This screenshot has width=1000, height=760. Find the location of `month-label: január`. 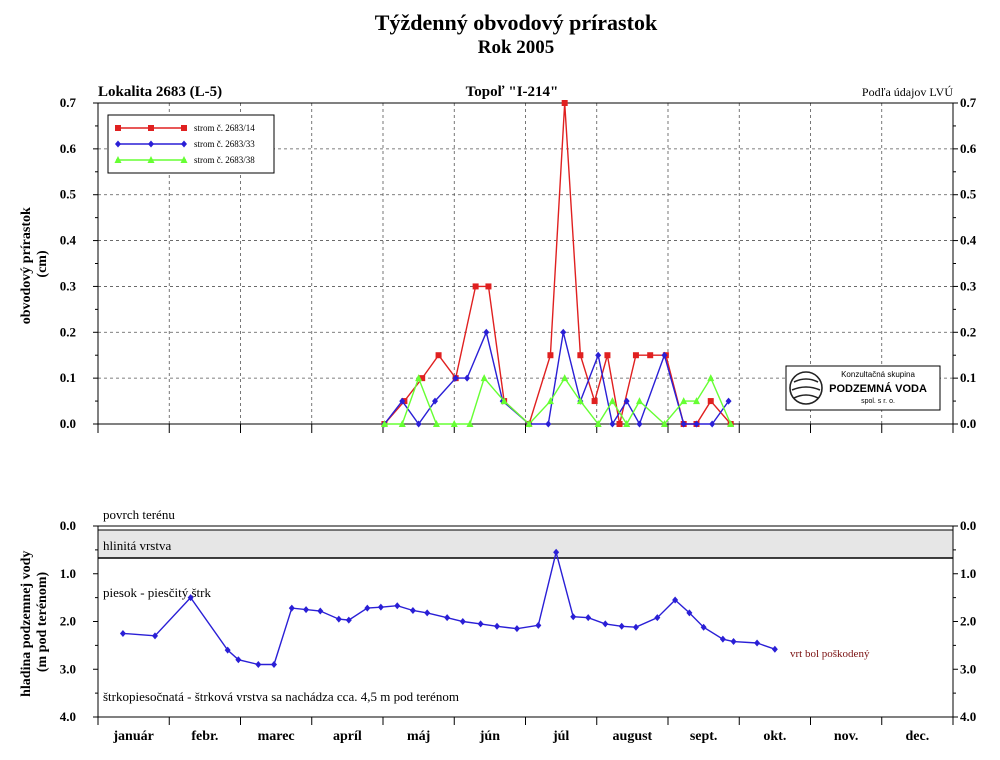

month-label: január is located at coordinates (132, 736).